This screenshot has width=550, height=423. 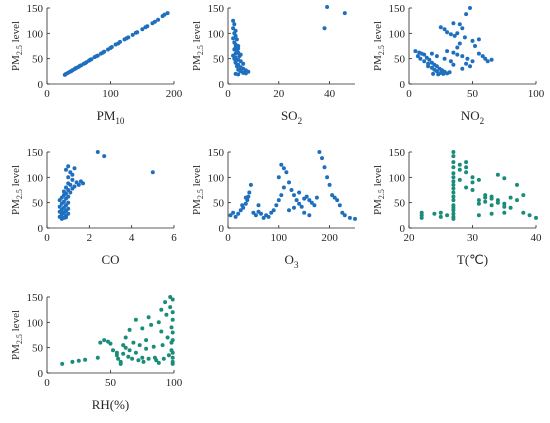 I want to click on x-axis-label: PM10, so click(x=111, y=117).